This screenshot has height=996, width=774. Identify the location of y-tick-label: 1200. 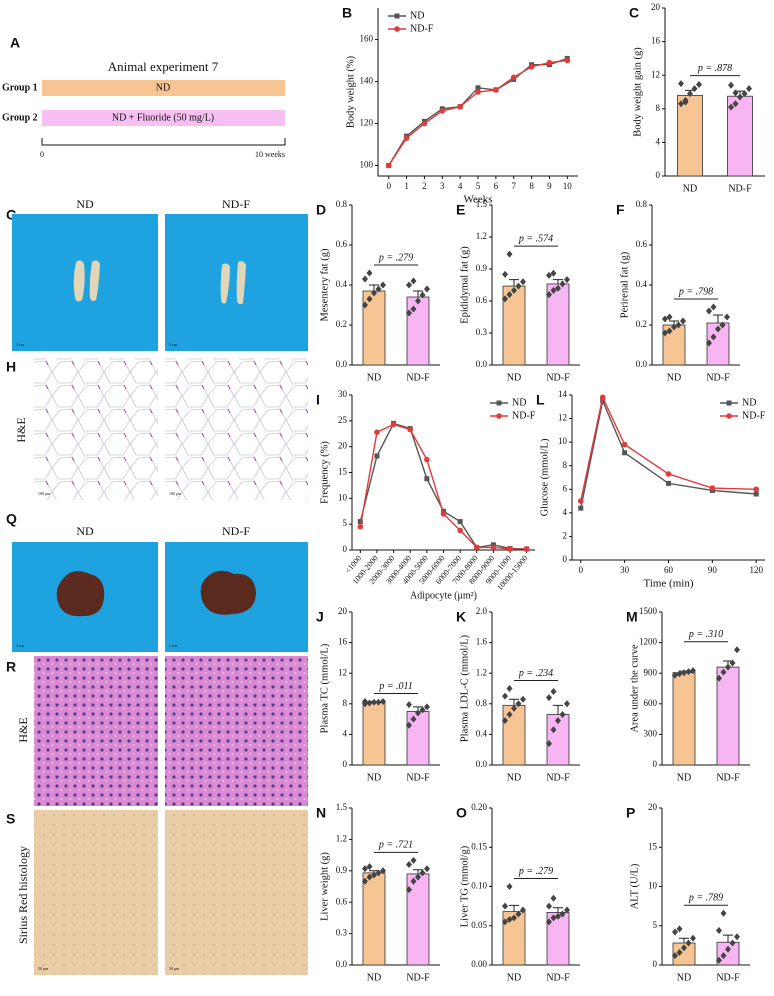
(648, 642).